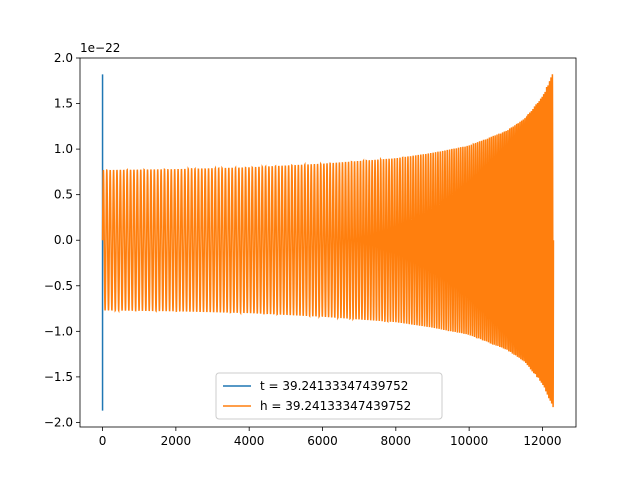 This screenshot has height=480, width=640. Describe the element at coordinates (58, 331) in the screenshot. I see `y-tick-label: −1.0` at that location.